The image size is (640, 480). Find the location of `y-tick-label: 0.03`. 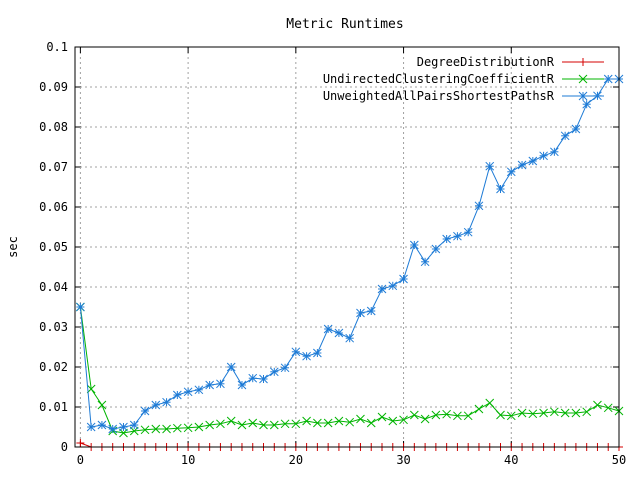

y-tick-label: 0.03 is located at coordinates (53, 327).